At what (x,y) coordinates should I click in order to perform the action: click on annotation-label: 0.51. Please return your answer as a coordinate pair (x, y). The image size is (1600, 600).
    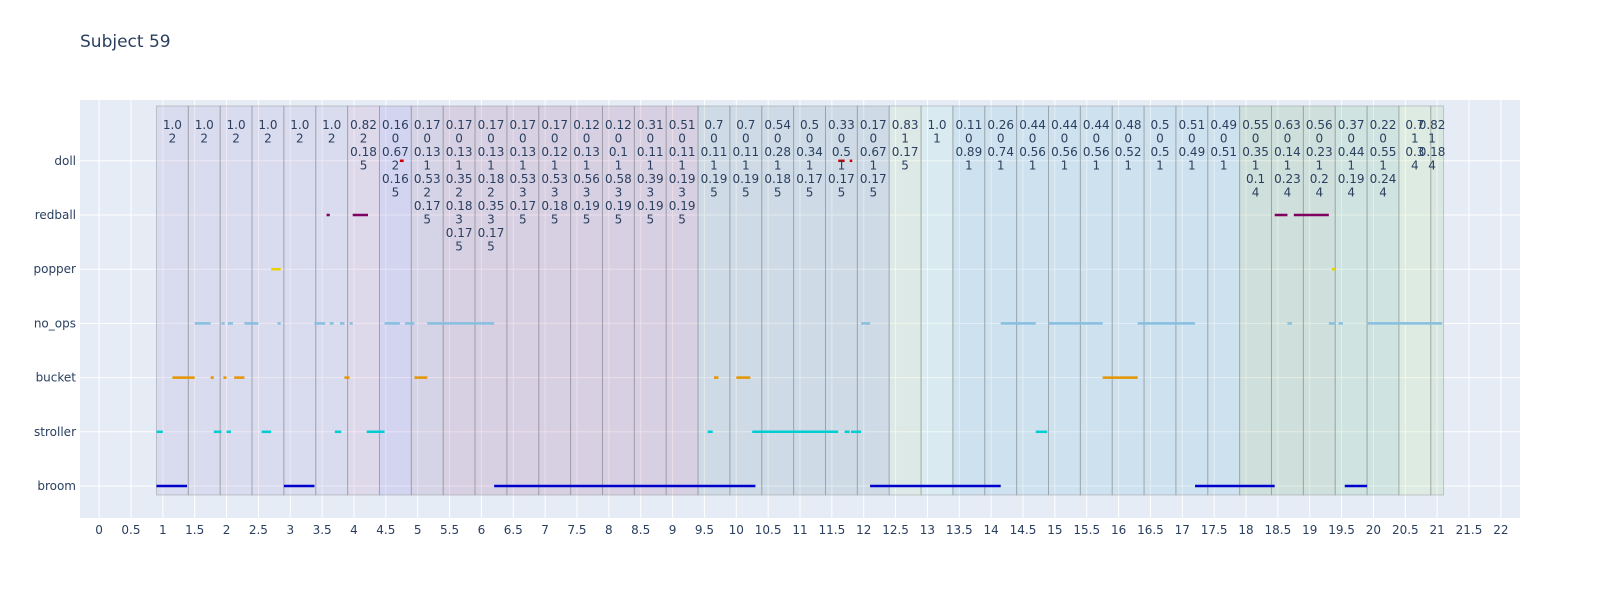
    Looking at the image, I should click on (1191, 125).